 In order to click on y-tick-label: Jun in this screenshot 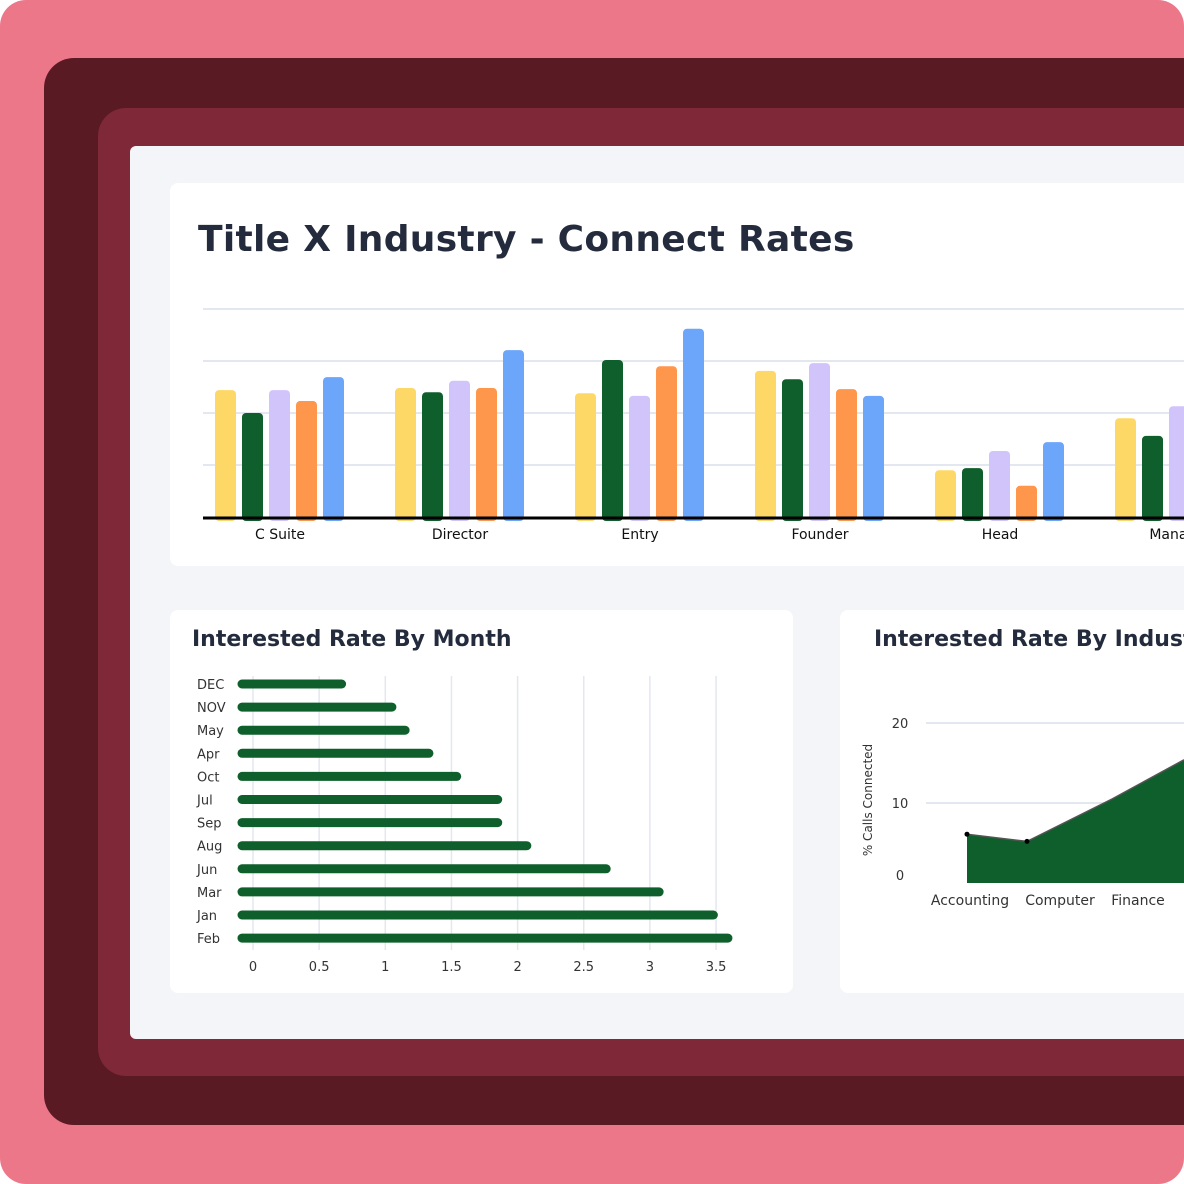, I will do `click(206, 870)`.